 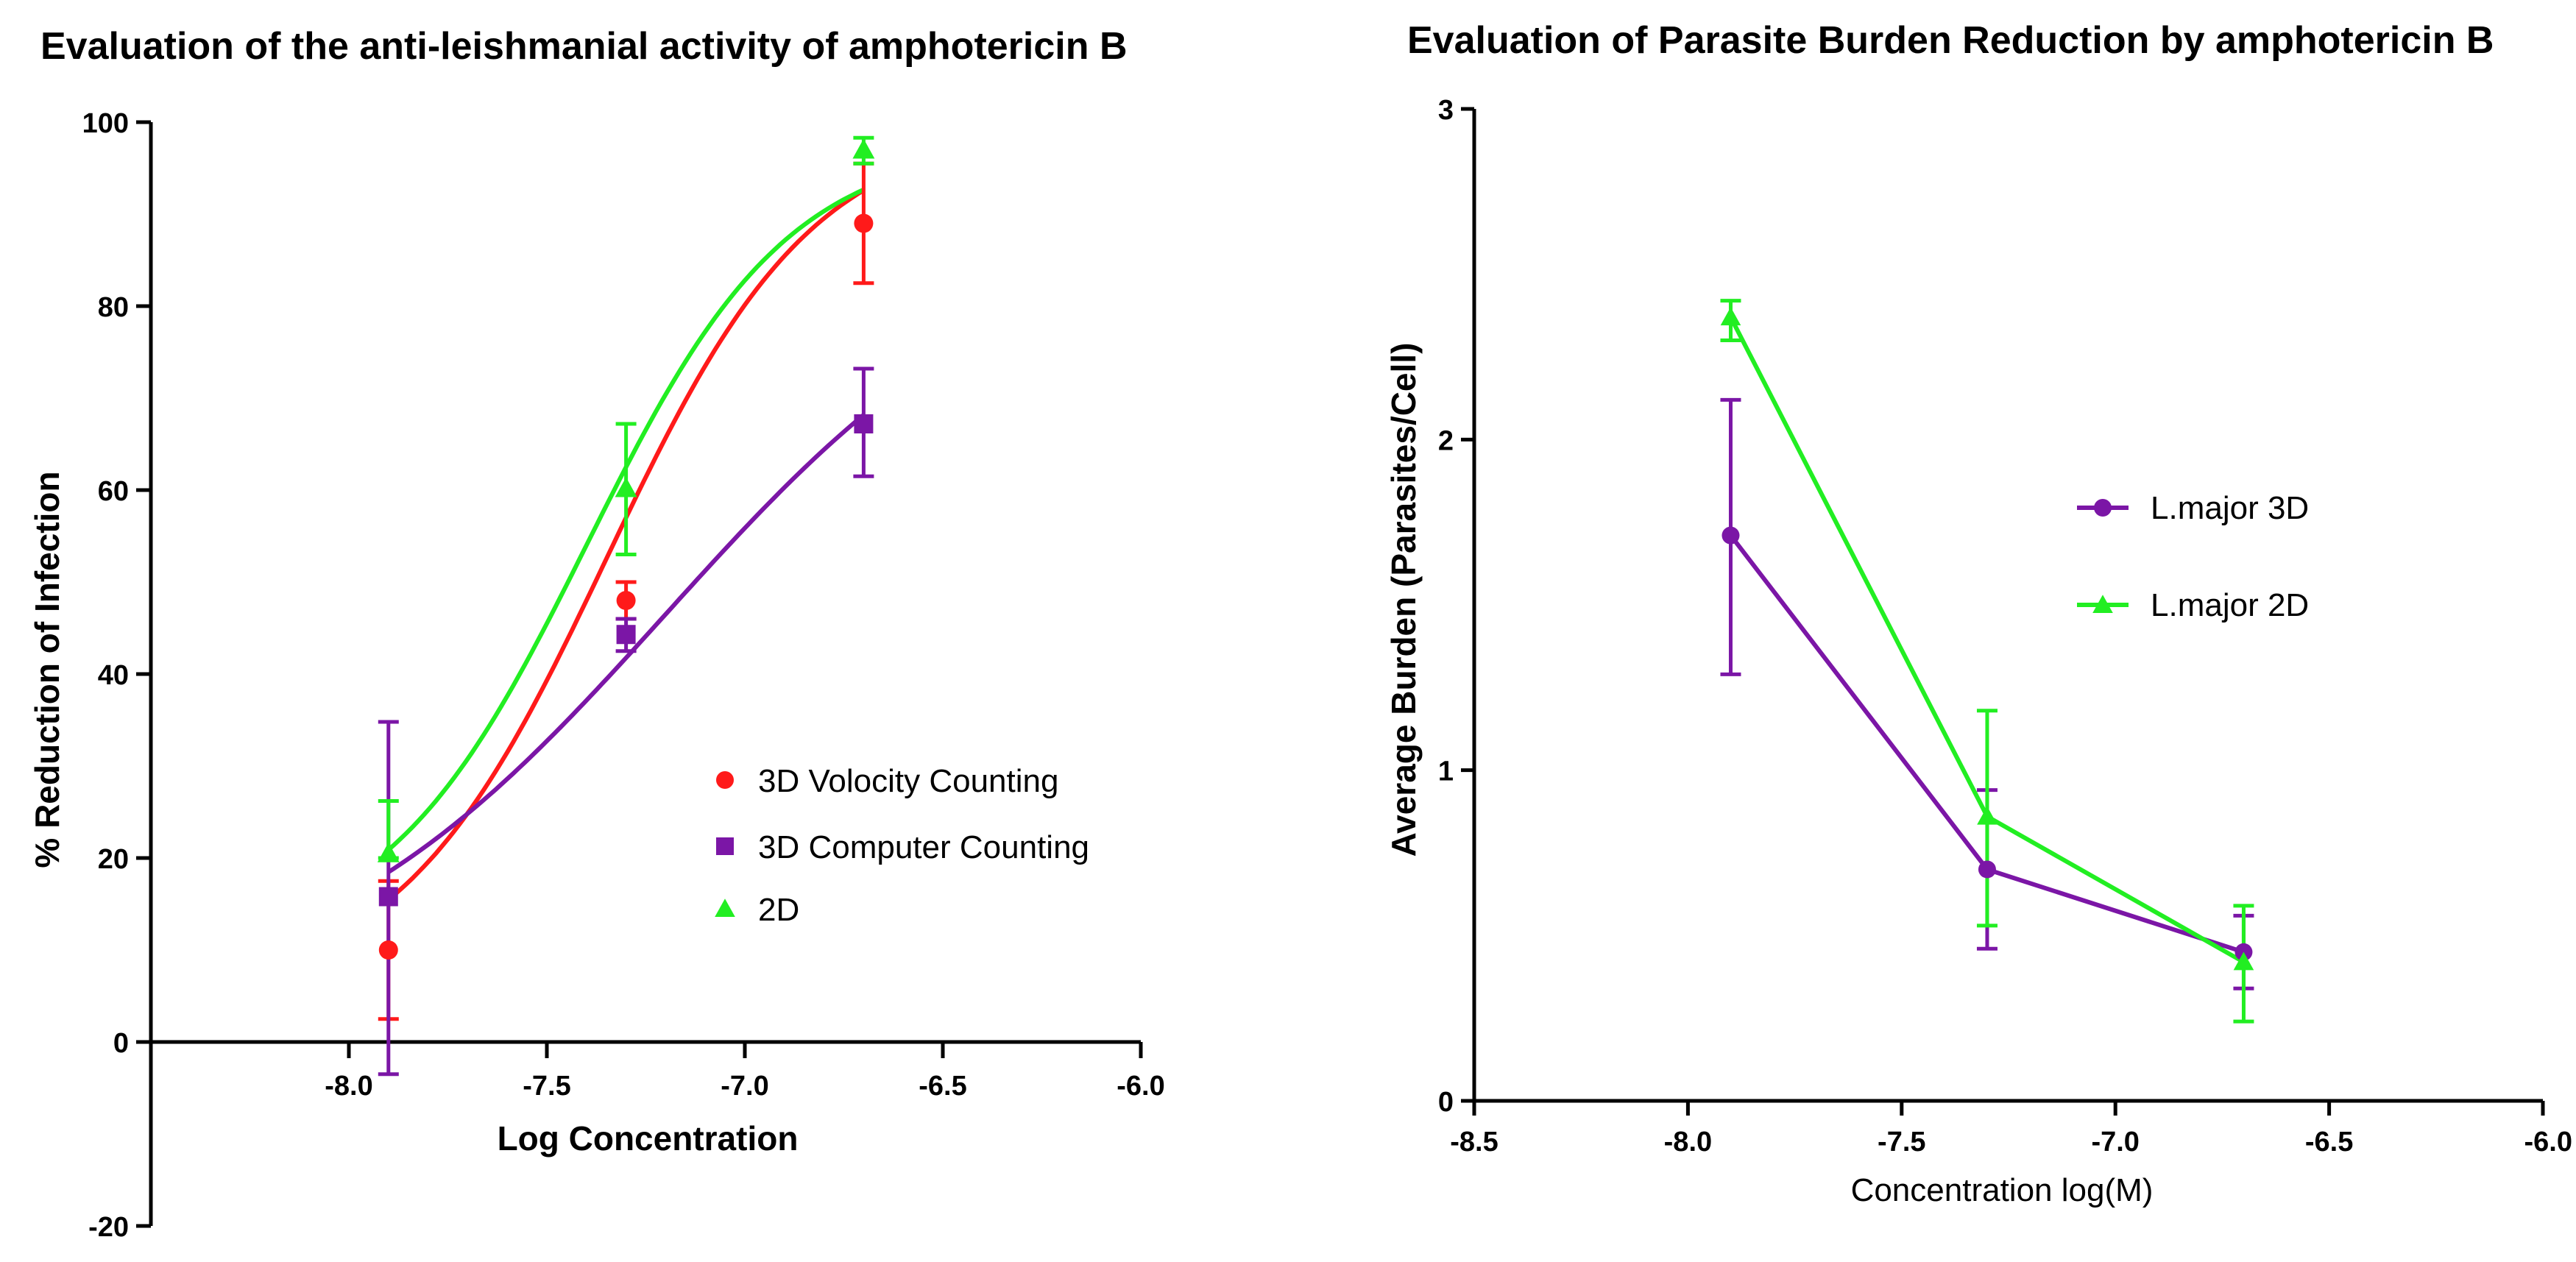 I want to click on chart2-x-tick-label: -8.5, so click(x=1474, y=1142).